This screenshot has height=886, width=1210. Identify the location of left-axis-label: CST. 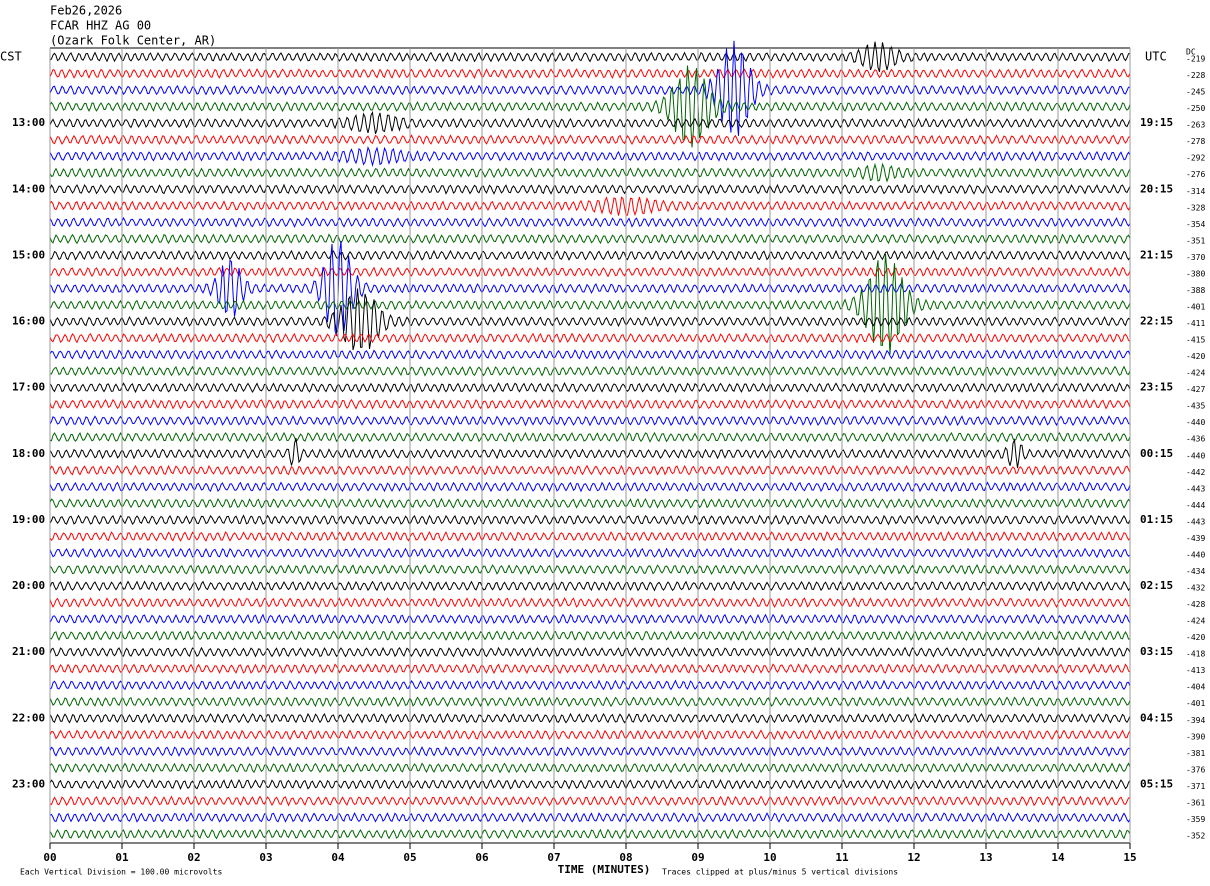
(11, 57).